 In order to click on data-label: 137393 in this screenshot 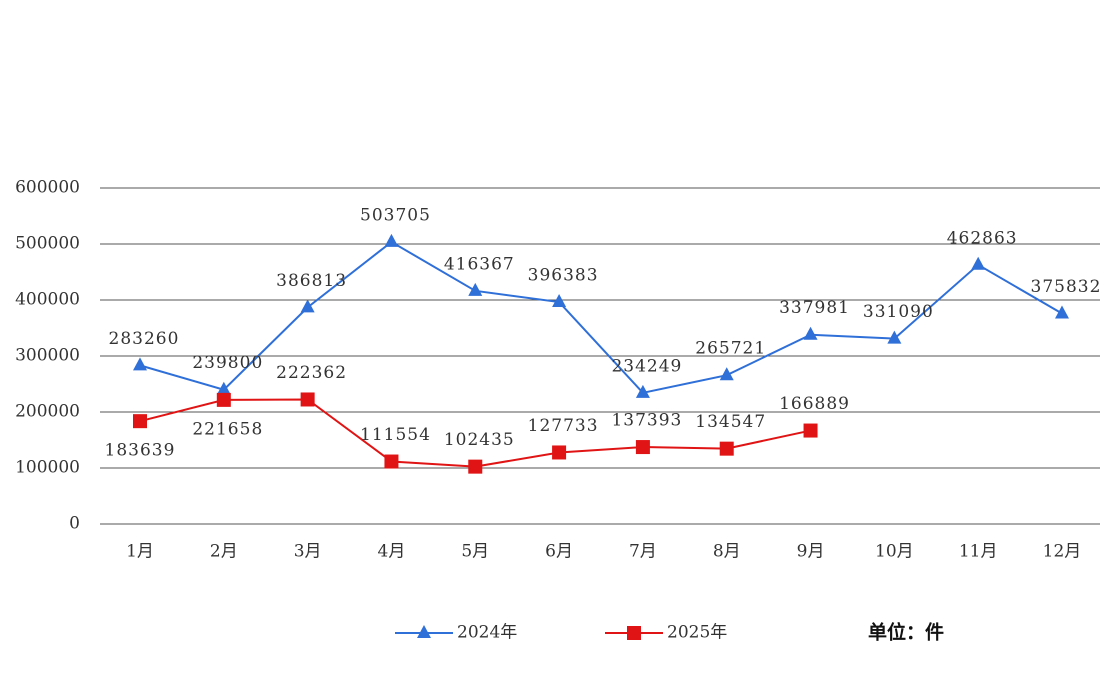, I will do `click(646, 421)`.